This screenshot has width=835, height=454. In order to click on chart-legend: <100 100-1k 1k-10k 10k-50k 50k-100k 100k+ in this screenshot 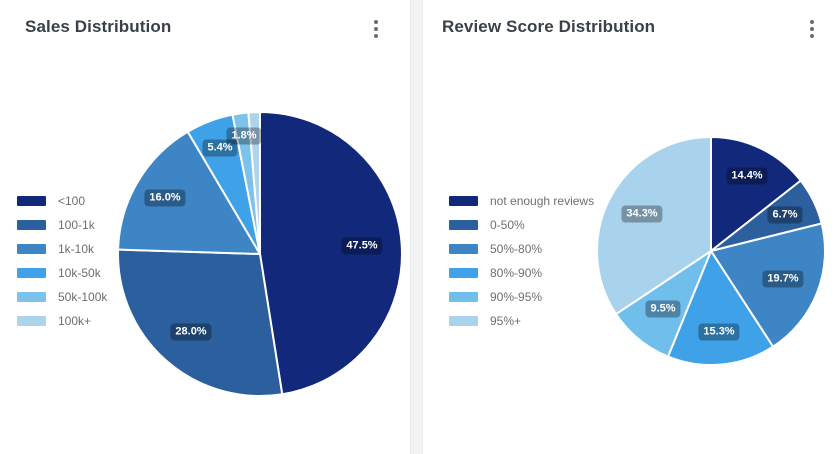, I will do `click(62, 261)`.